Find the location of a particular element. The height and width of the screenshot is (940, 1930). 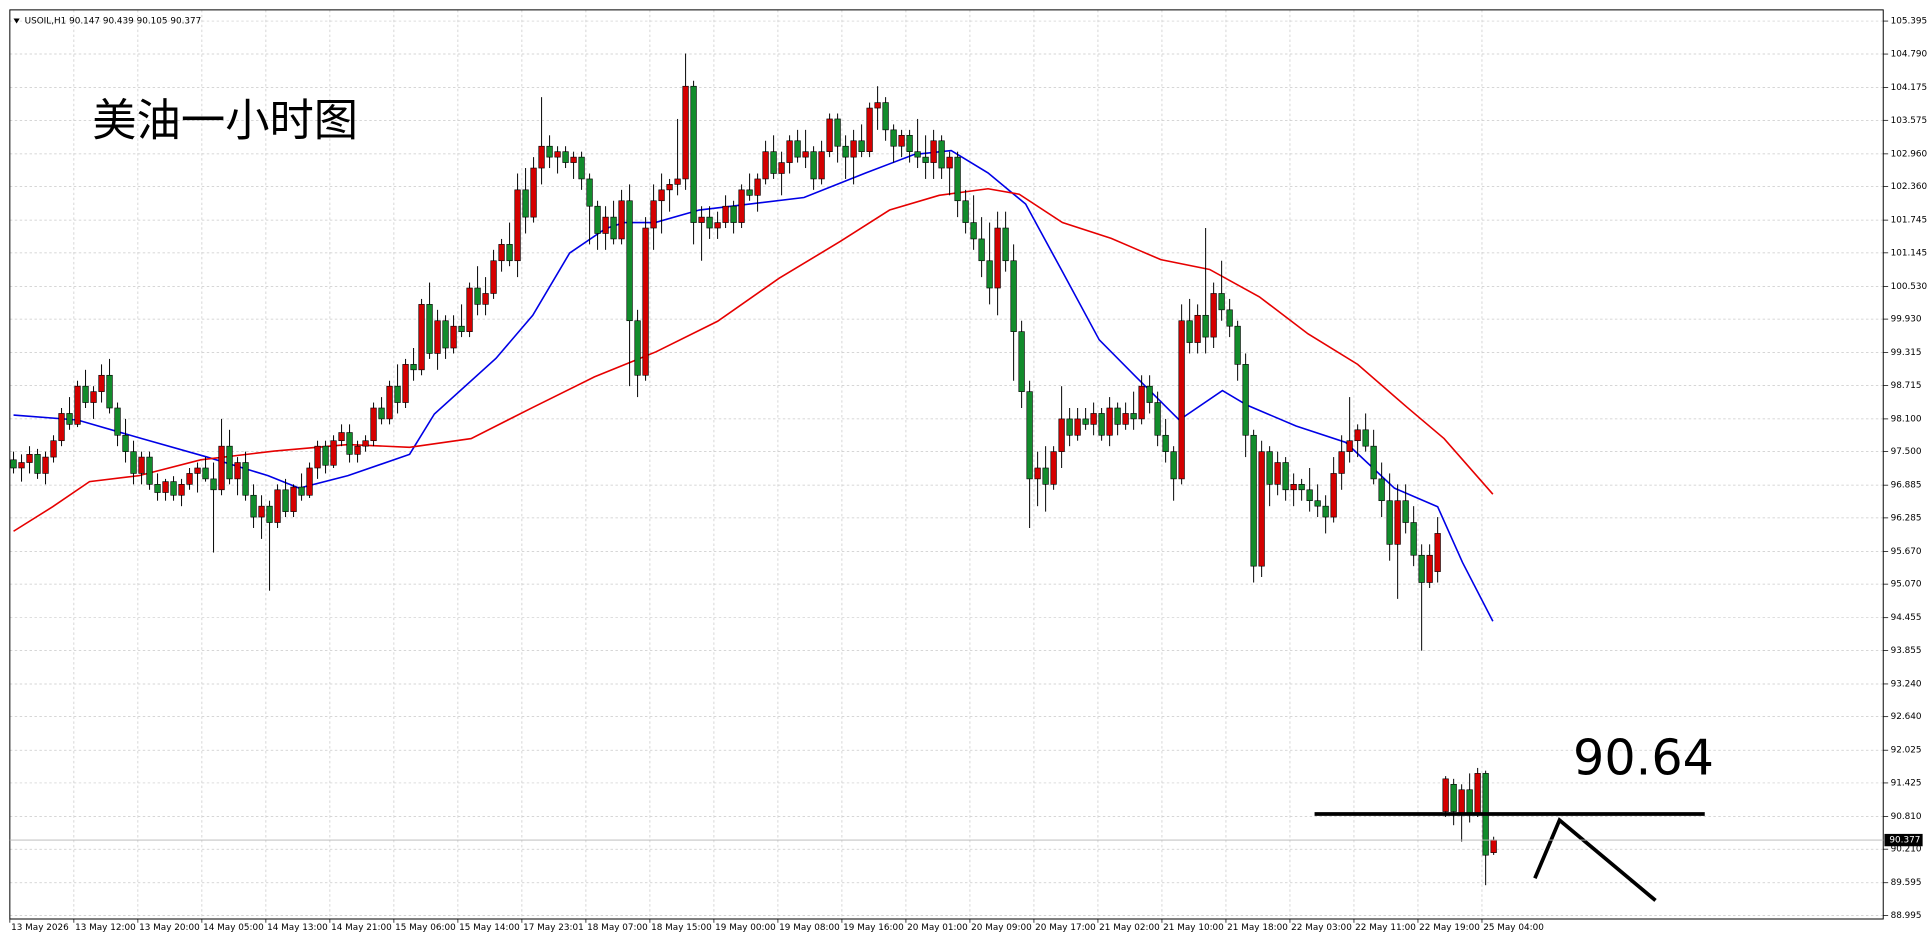

x-tick-label: 15 May 06:00 is located at coordinates (425, 928).